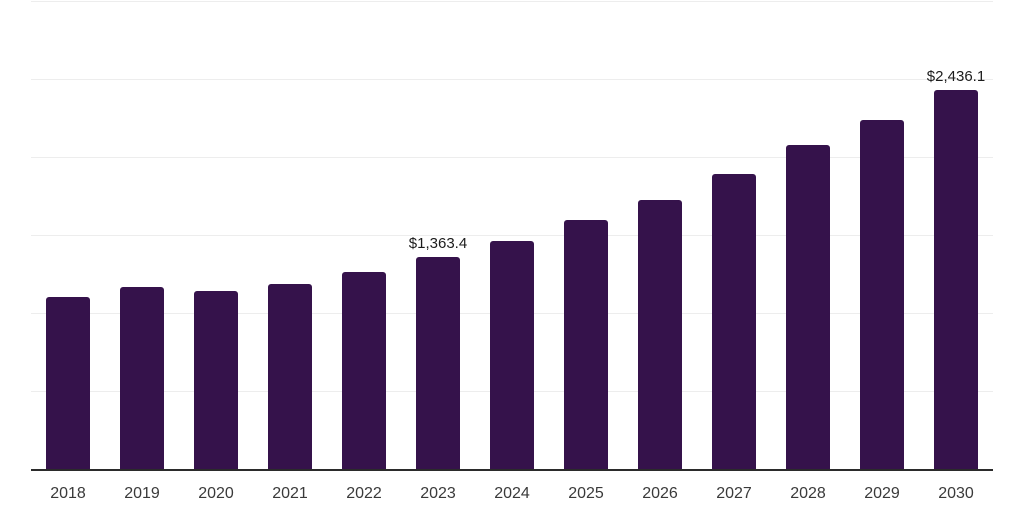 The height and width of the screenshot is (512, 1024). What do you see at coordinates (586, 345) in the screenshot?
I see `bar-2025` at bounding box center [586, 345].